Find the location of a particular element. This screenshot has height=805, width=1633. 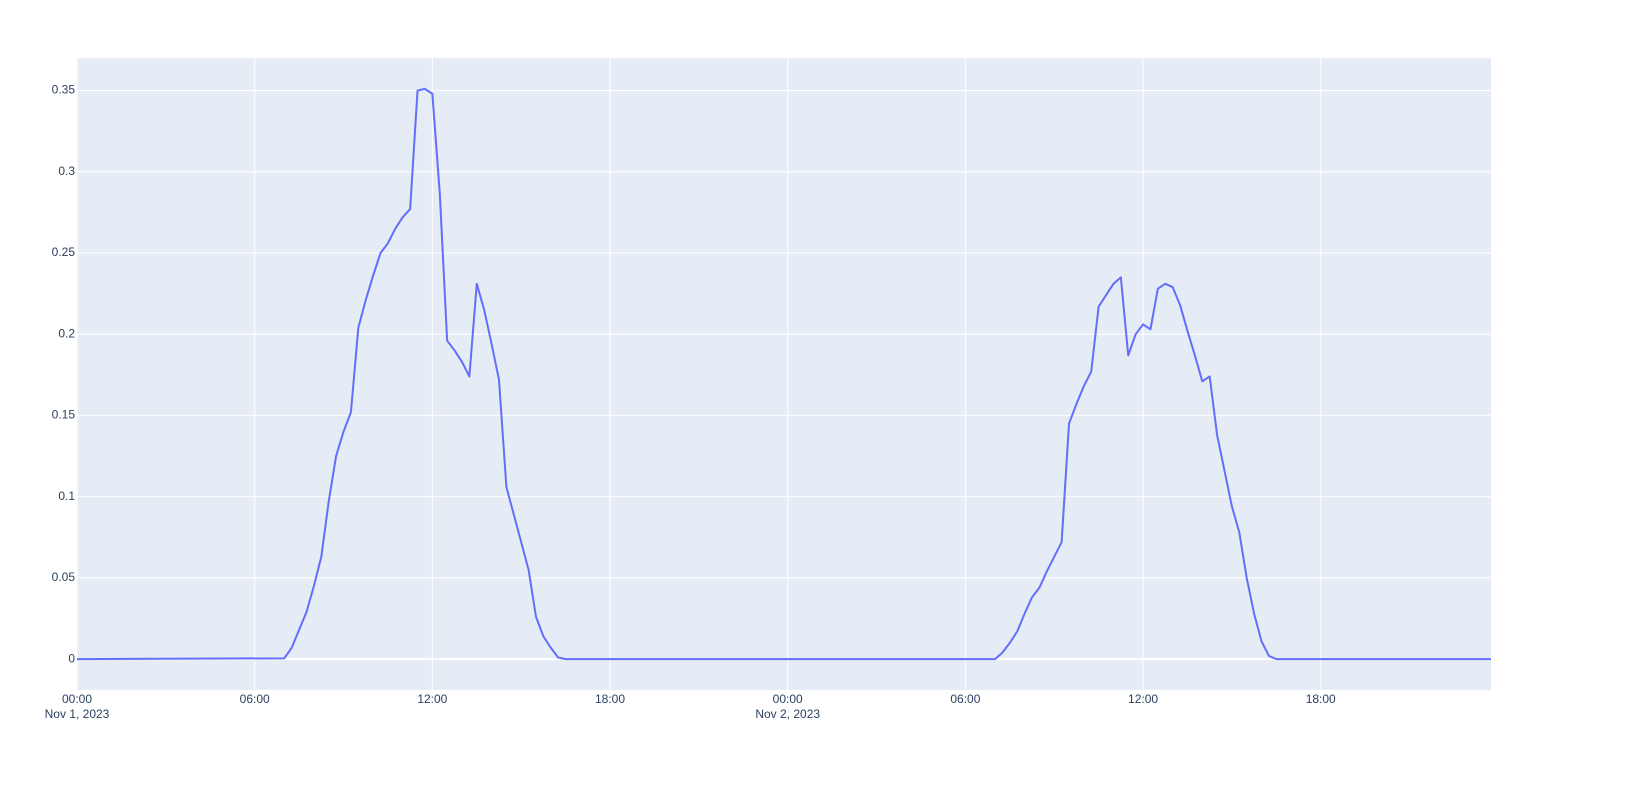

y-tick-label: 0 is located at coordinates (71, 658).